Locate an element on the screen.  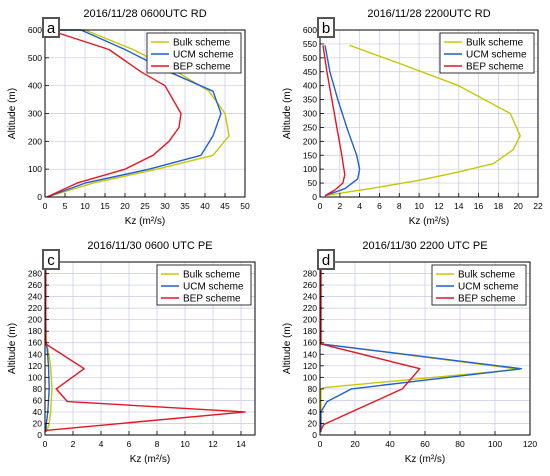
y-tick-label: 20 is located at coordinates (313, 423).